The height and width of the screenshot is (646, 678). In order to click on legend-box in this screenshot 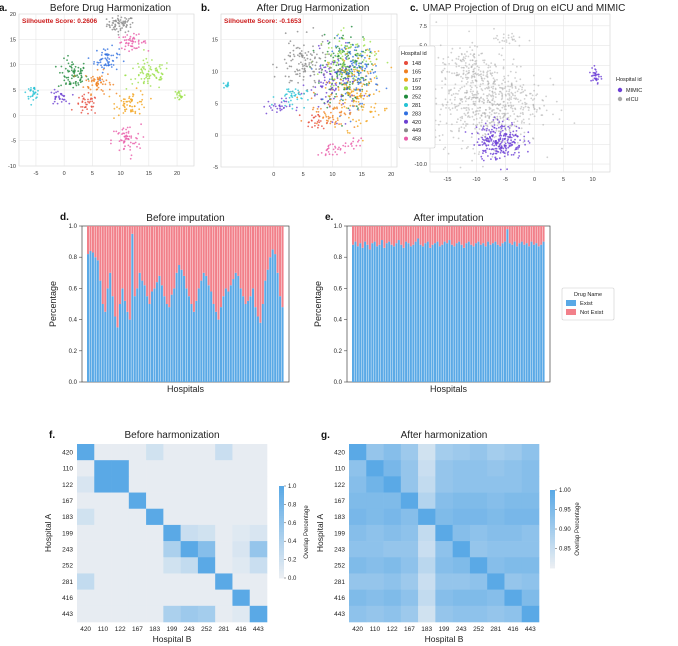, I will do `click(417, 97)`.